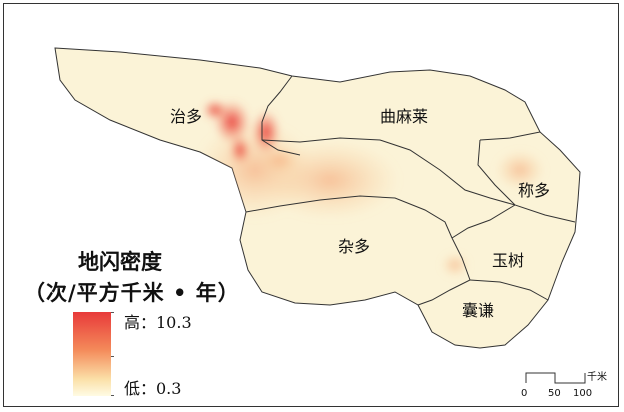  I want to click on scale-bar-graphic, so click(555, 378).